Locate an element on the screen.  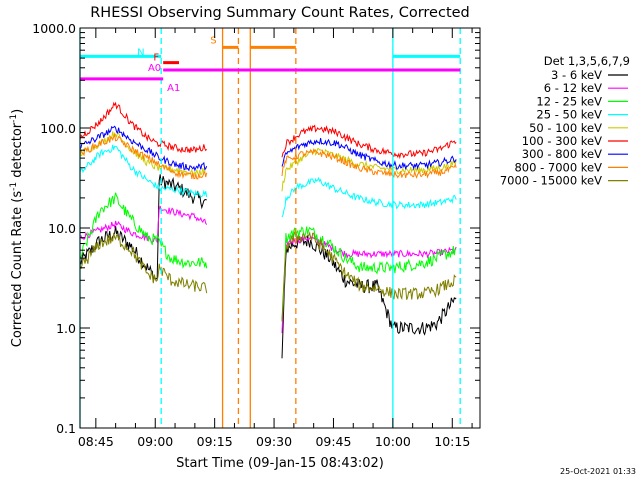
interval-A0-label: A0 is located at coordinates (154, 68).